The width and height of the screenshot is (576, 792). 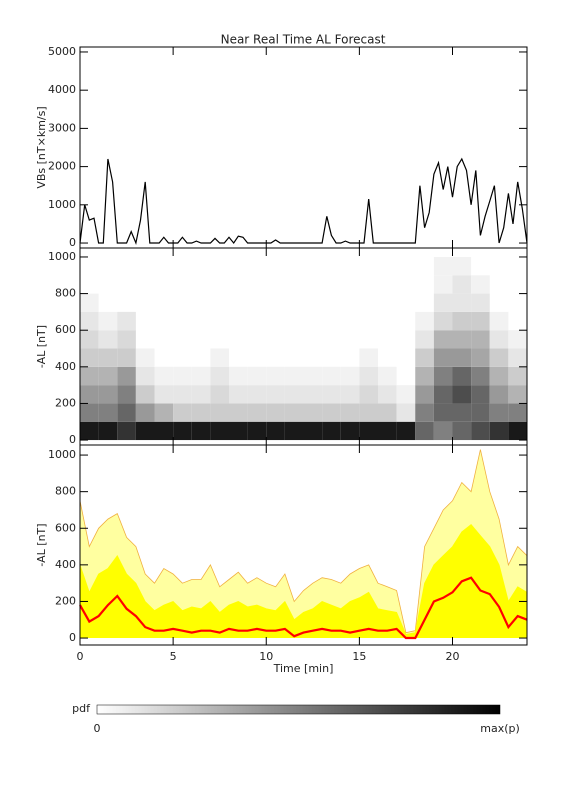 I want to click on vbs-line, so click(x=303, y=201).